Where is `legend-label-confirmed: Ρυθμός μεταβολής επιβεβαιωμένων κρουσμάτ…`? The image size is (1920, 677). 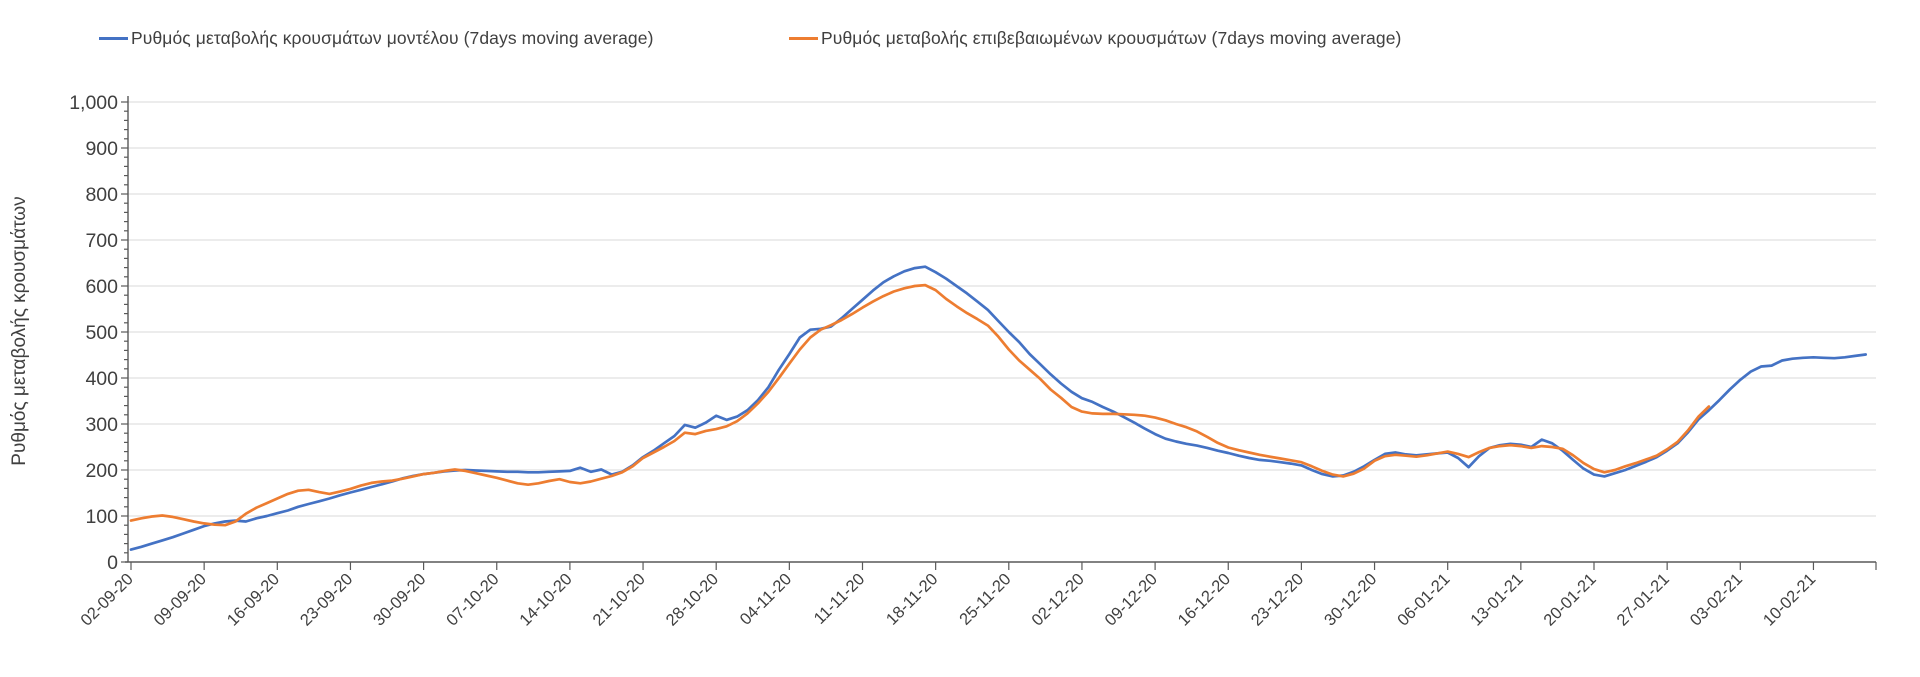
legend-label-confirmed: Ρυθμός μεταβολής επιβεβαιωμένων κρουσμάτ… is located at coordinates (1111, 37).